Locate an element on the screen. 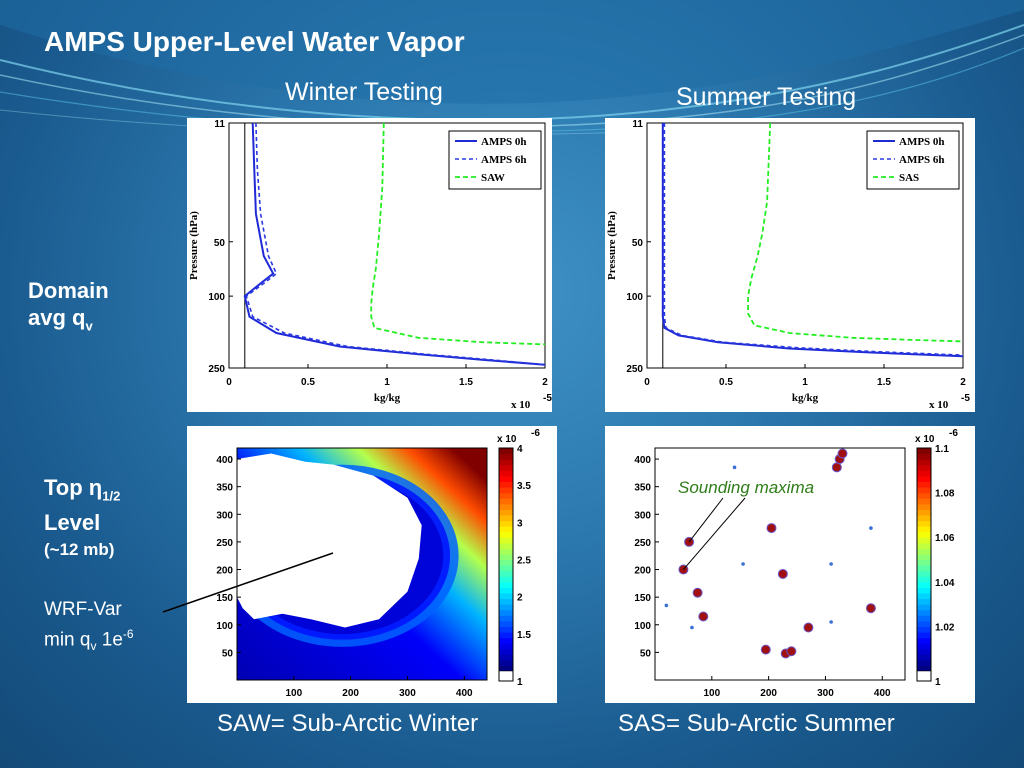  winter-map-minimum-region is located at coordinates (329, 540).